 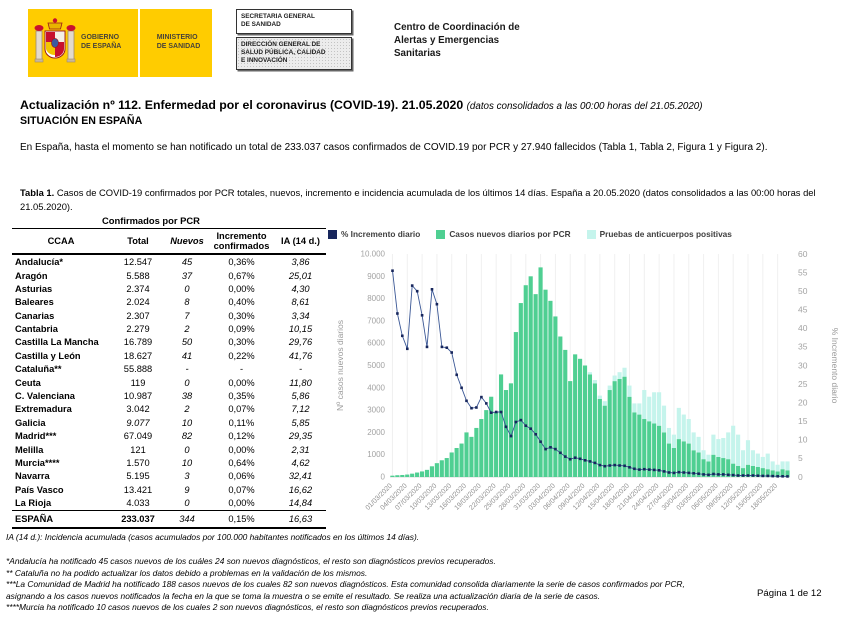 I want to click on cell-ia: 5,85, so click(x=300, y=422).